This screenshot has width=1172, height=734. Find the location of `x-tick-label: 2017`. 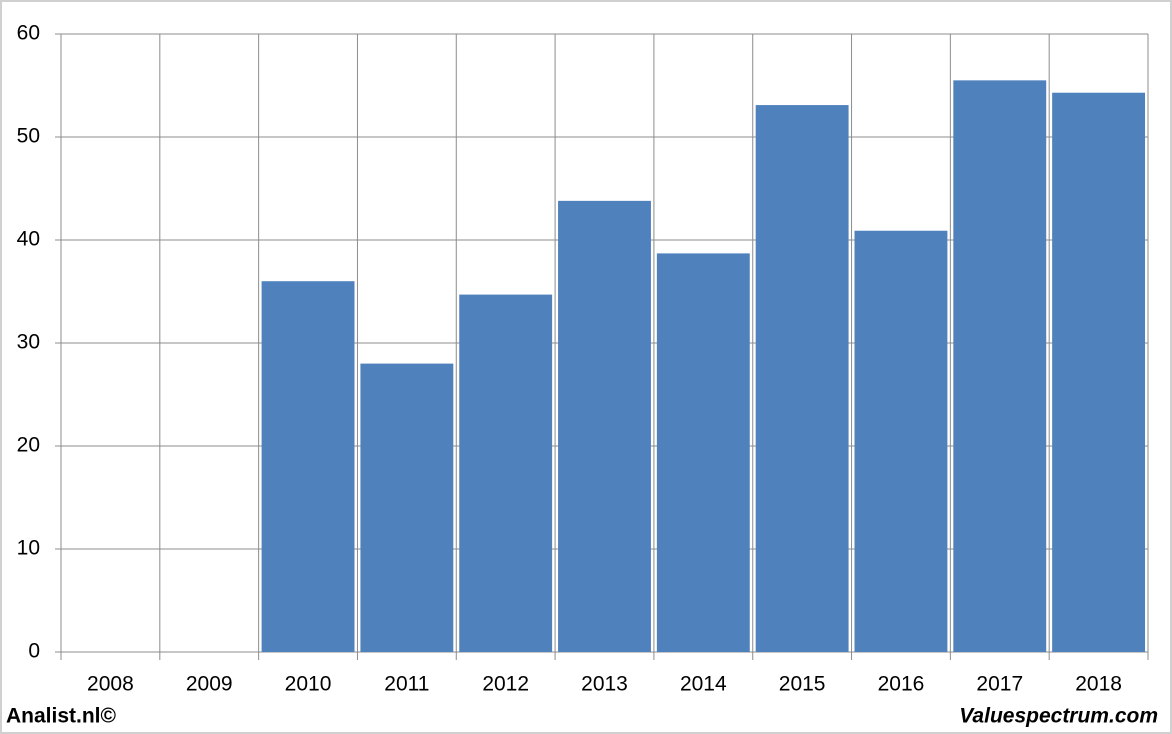

x-tick-label: 2017 is located at coordinates (999, 684).